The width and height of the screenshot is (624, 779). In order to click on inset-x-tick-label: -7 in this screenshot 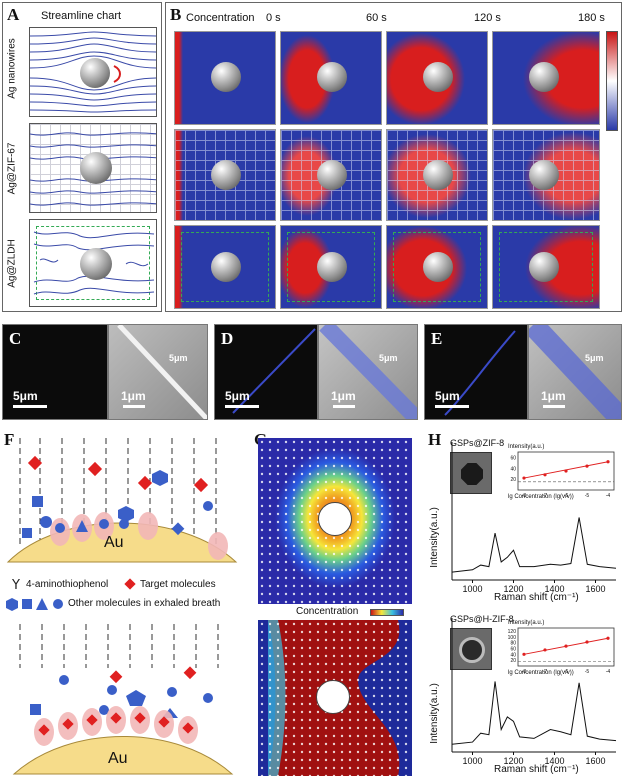, I will do `click(545, 496)`.